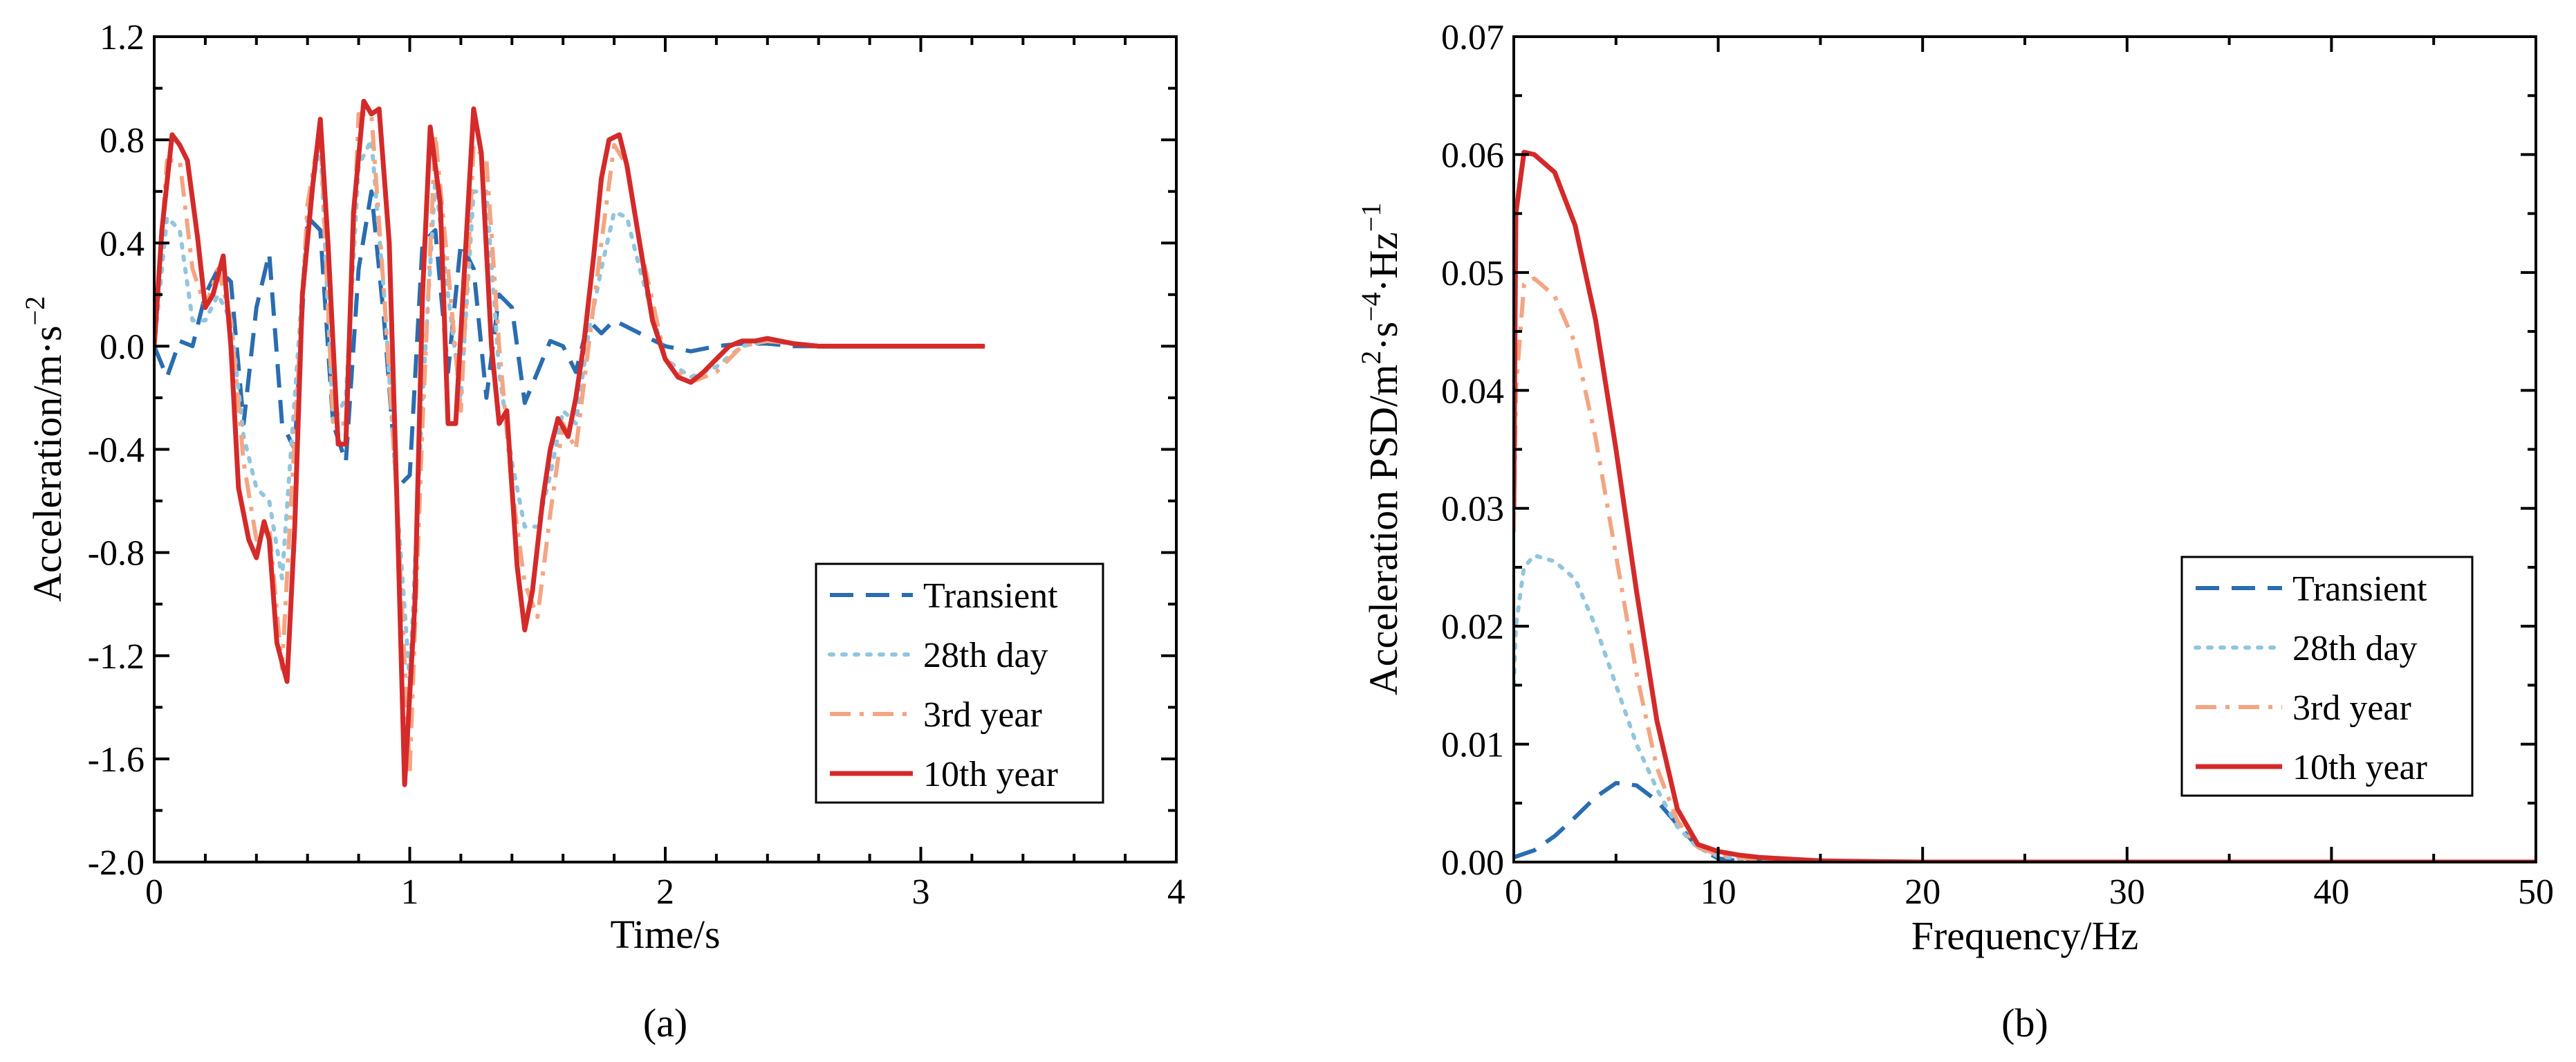  What do you see at coordinates (1473, 627) in the screenshot?
I see `panel-b-y-tick-label: 0.02` at bounding box center [1473, 627].